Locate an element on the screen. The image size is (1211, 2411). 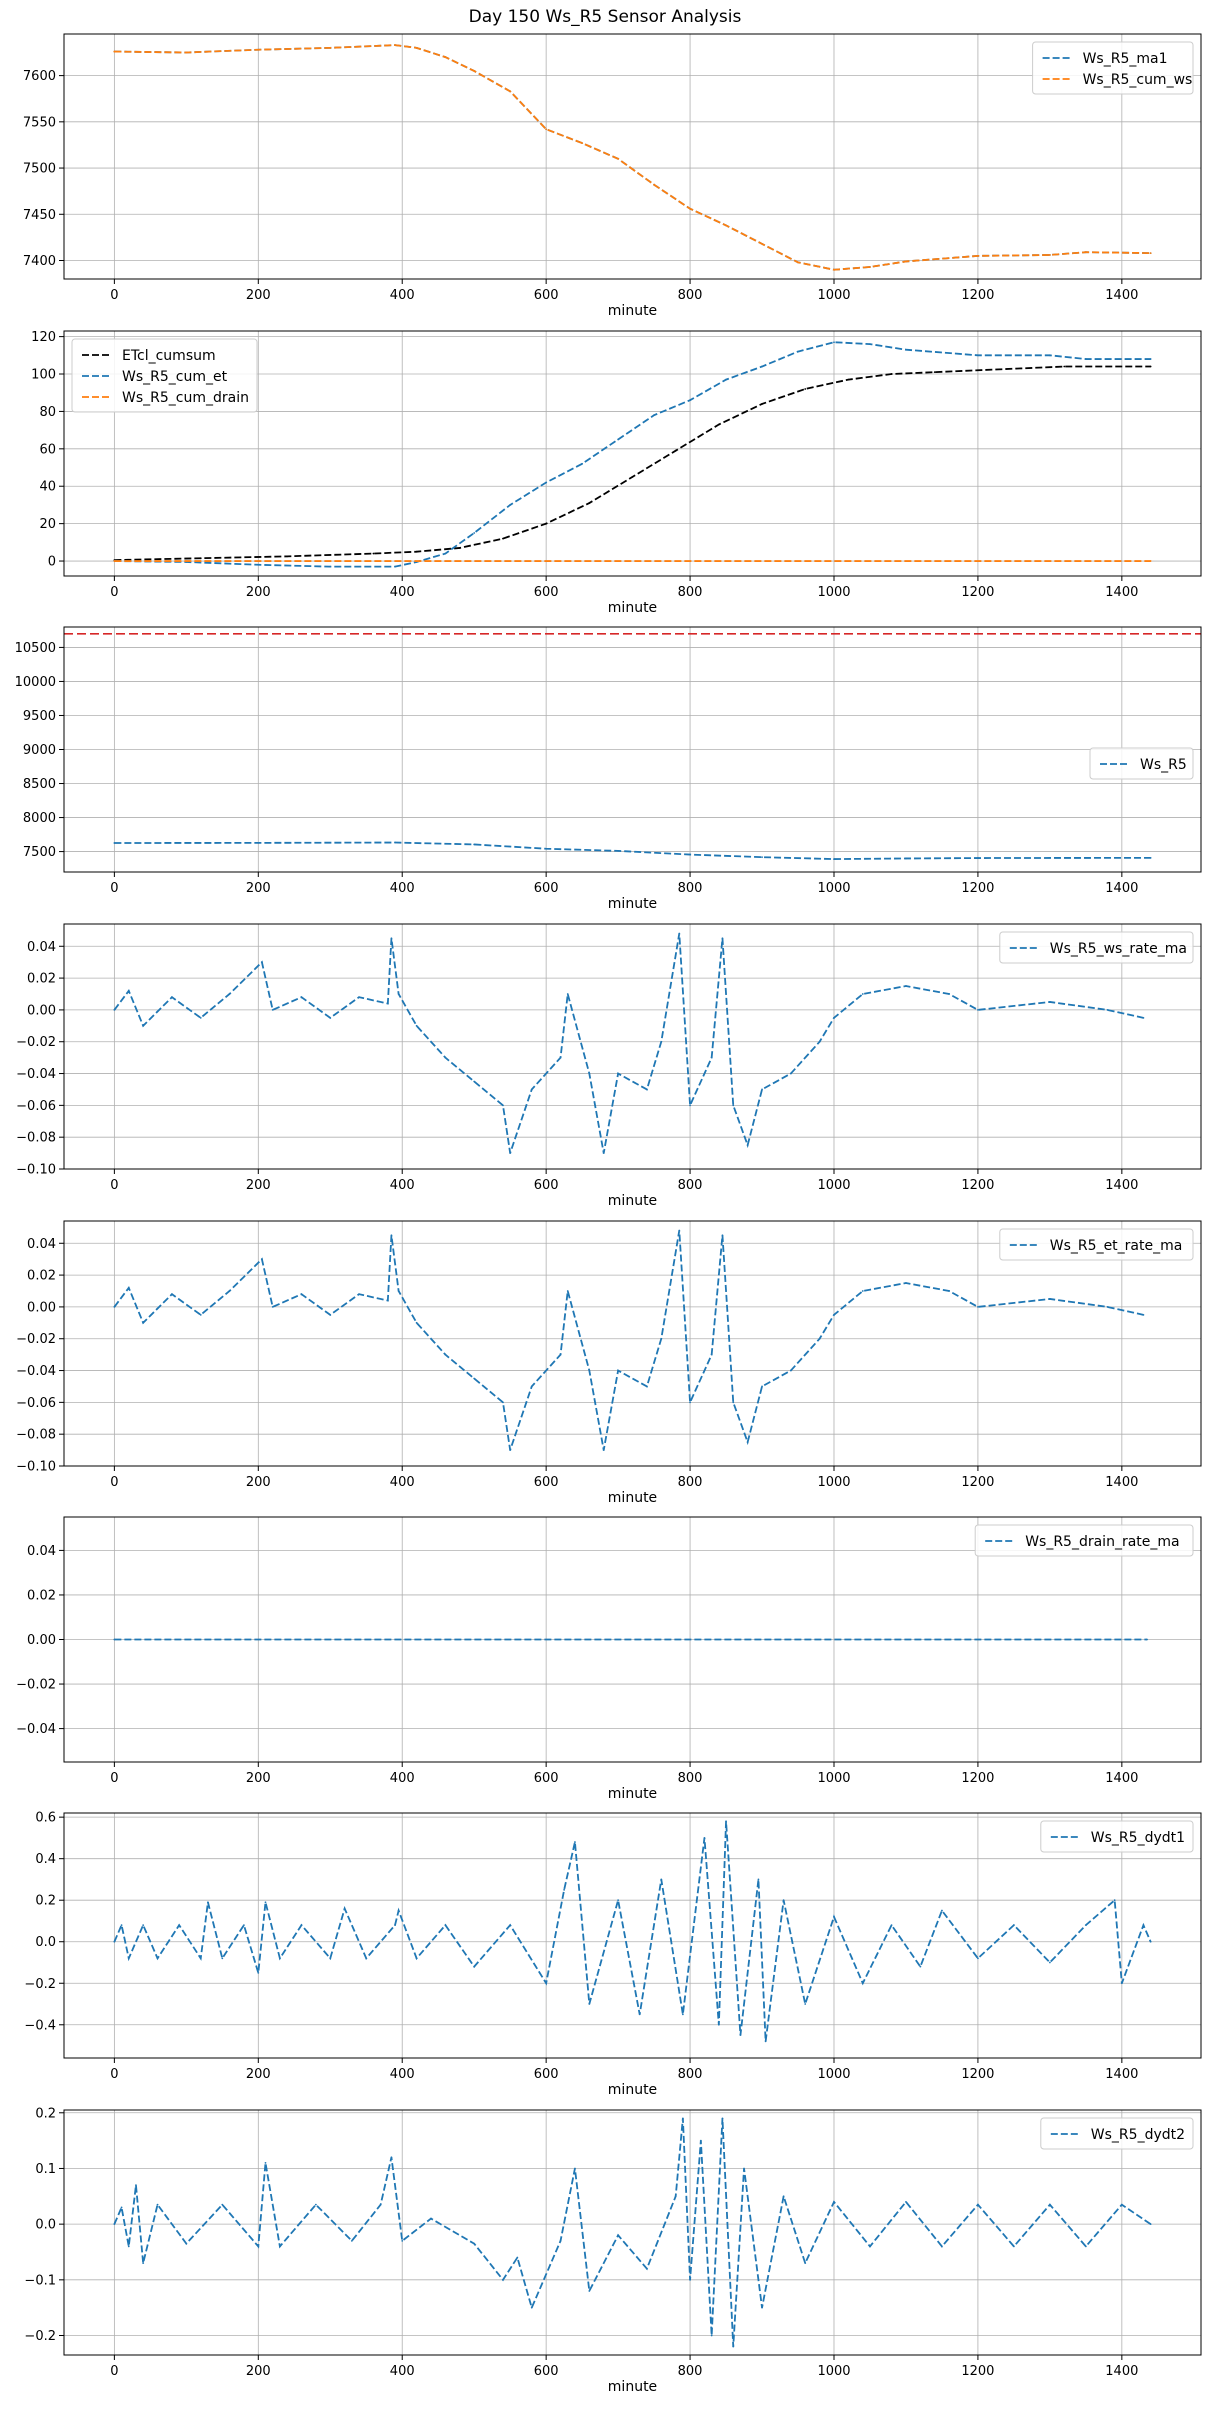
legend-label: Ws_R5_dydt2 is located at coordinates (1138, 2135).